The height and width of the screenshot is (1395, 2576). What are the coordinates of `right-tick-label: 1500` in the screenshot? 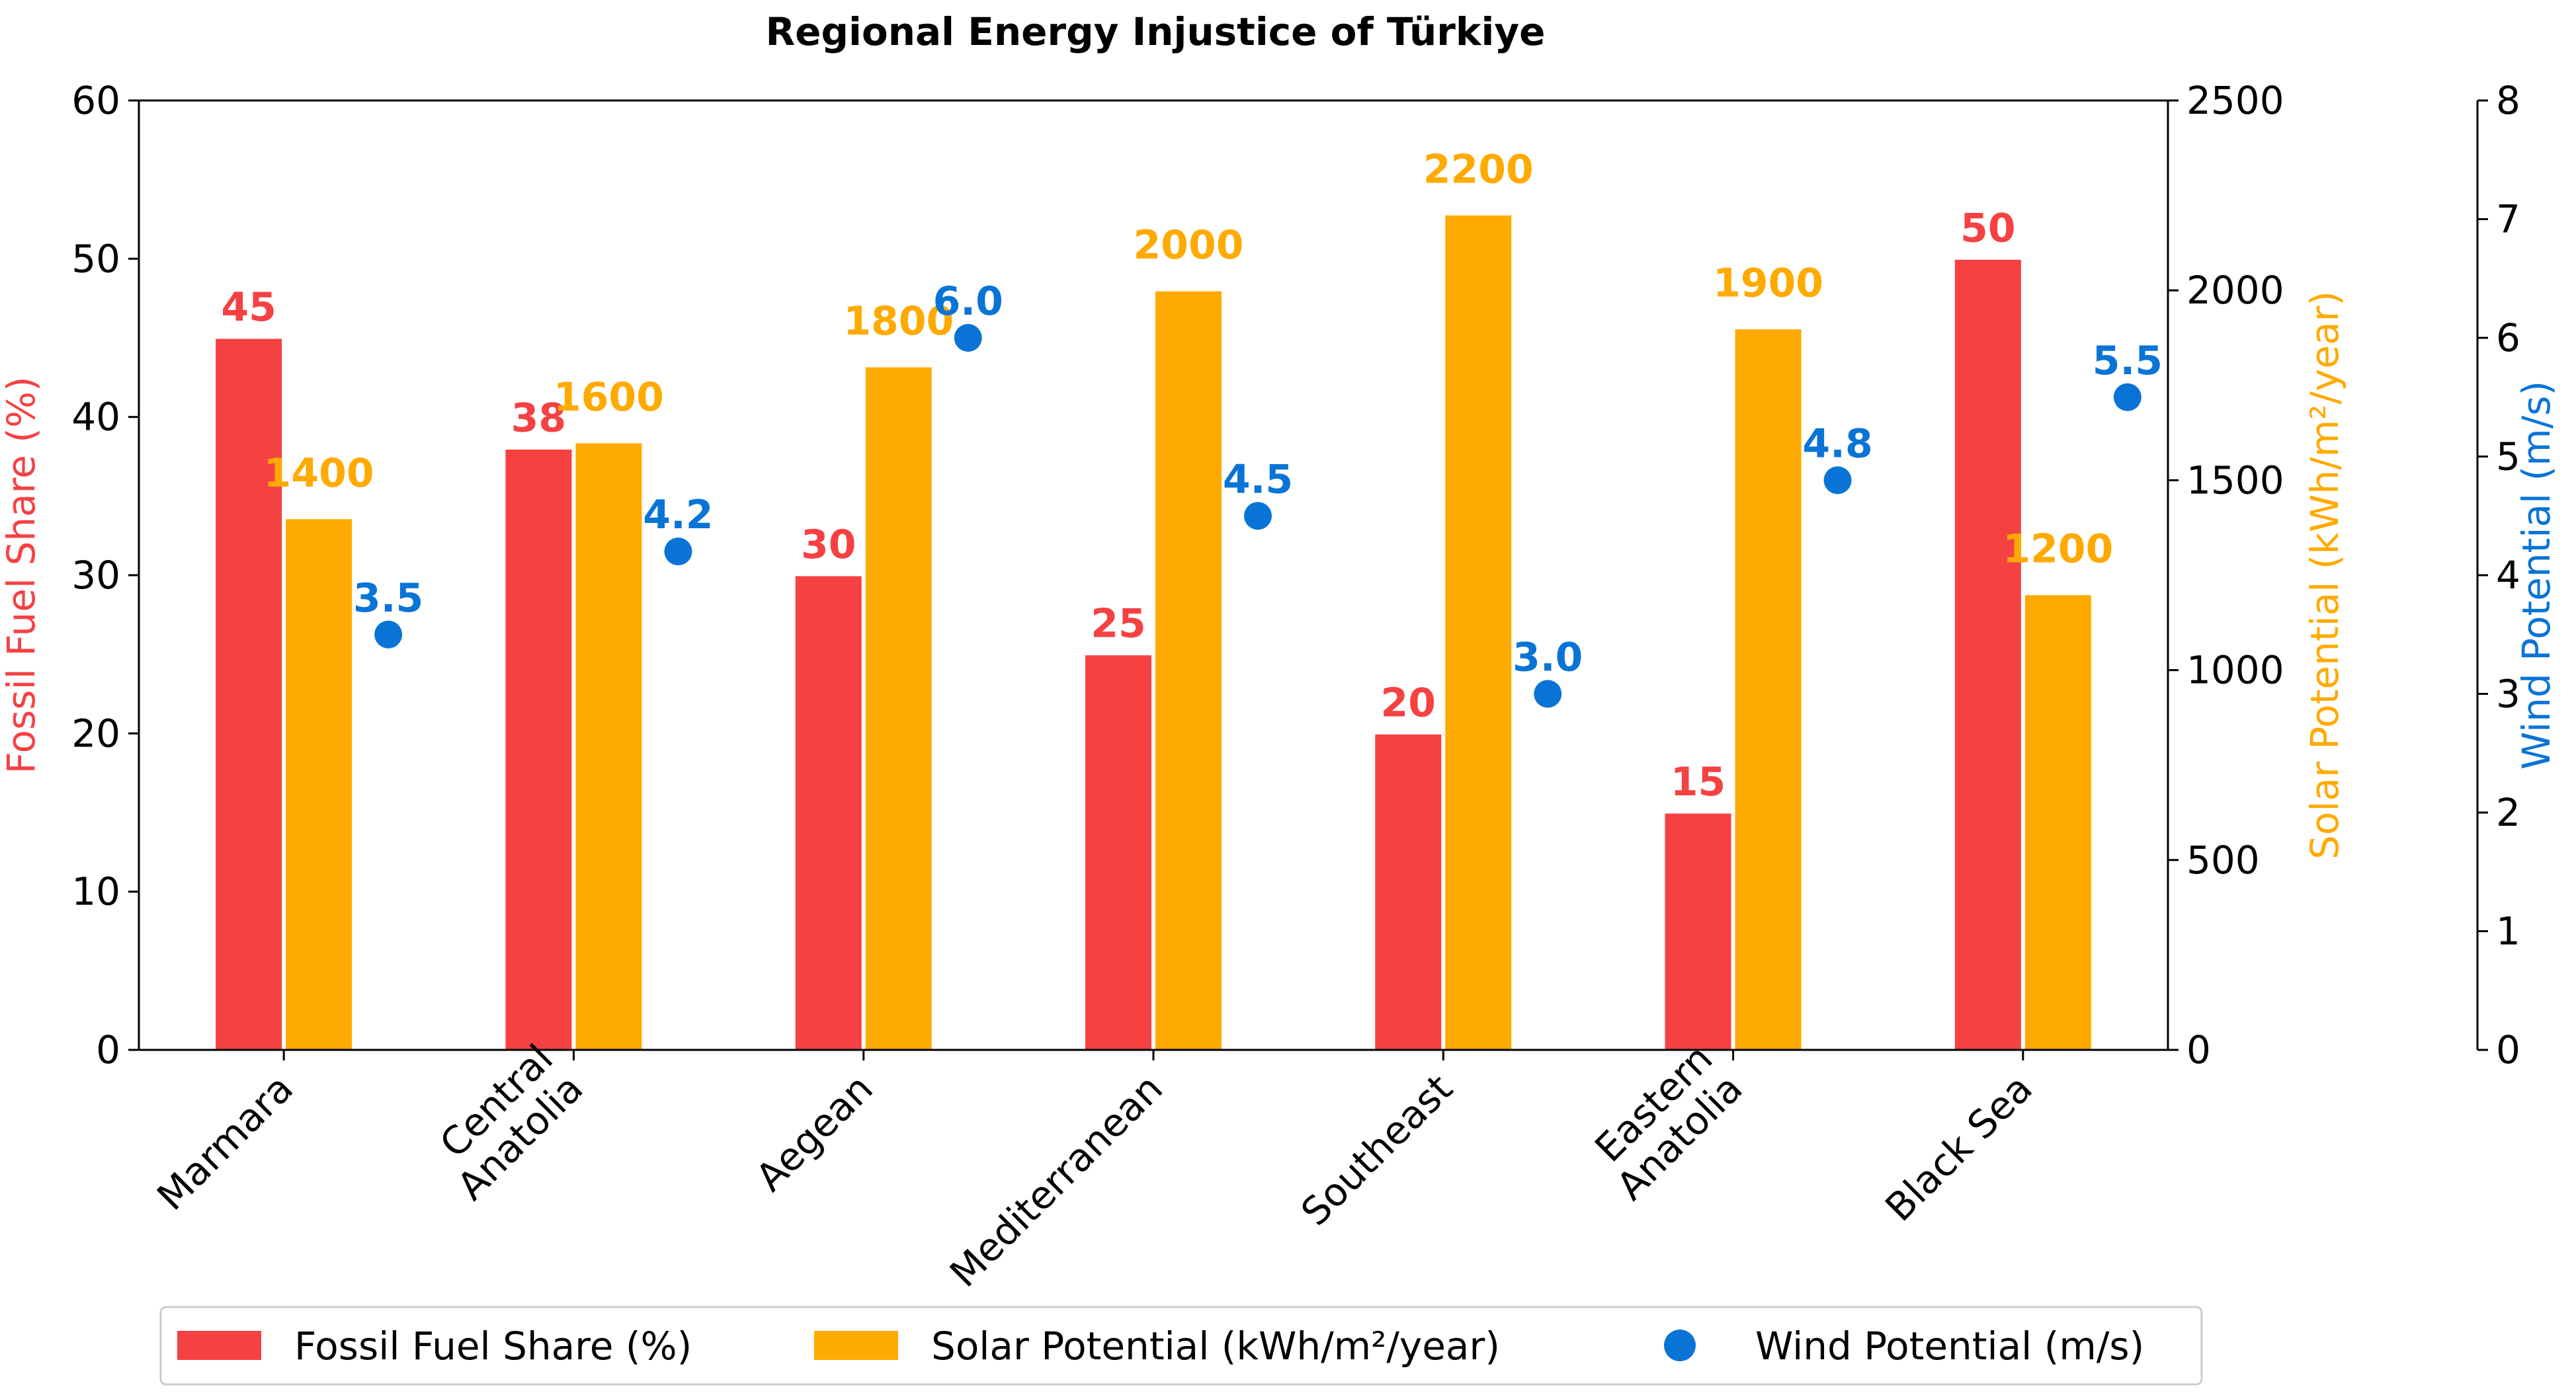 It's located at (2235, 480).